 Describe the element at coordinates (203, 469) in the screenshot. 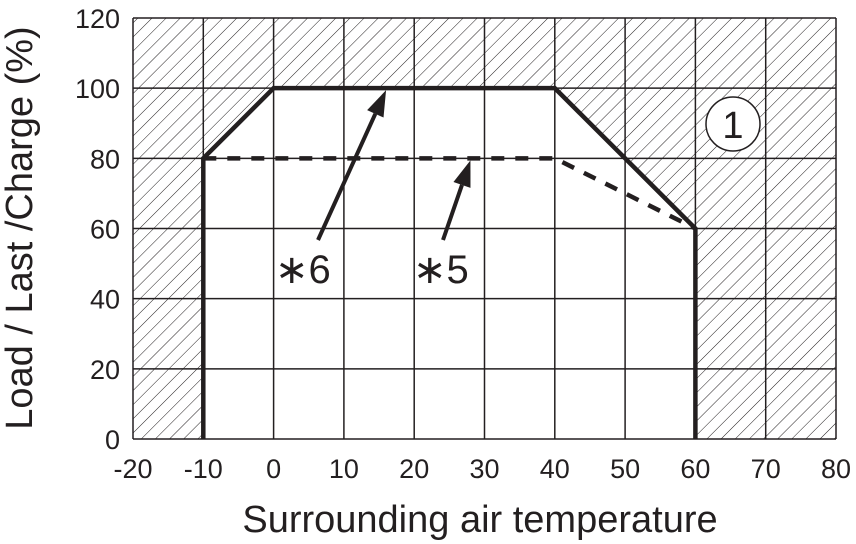

I see `x-tick-label: -10` at that location.